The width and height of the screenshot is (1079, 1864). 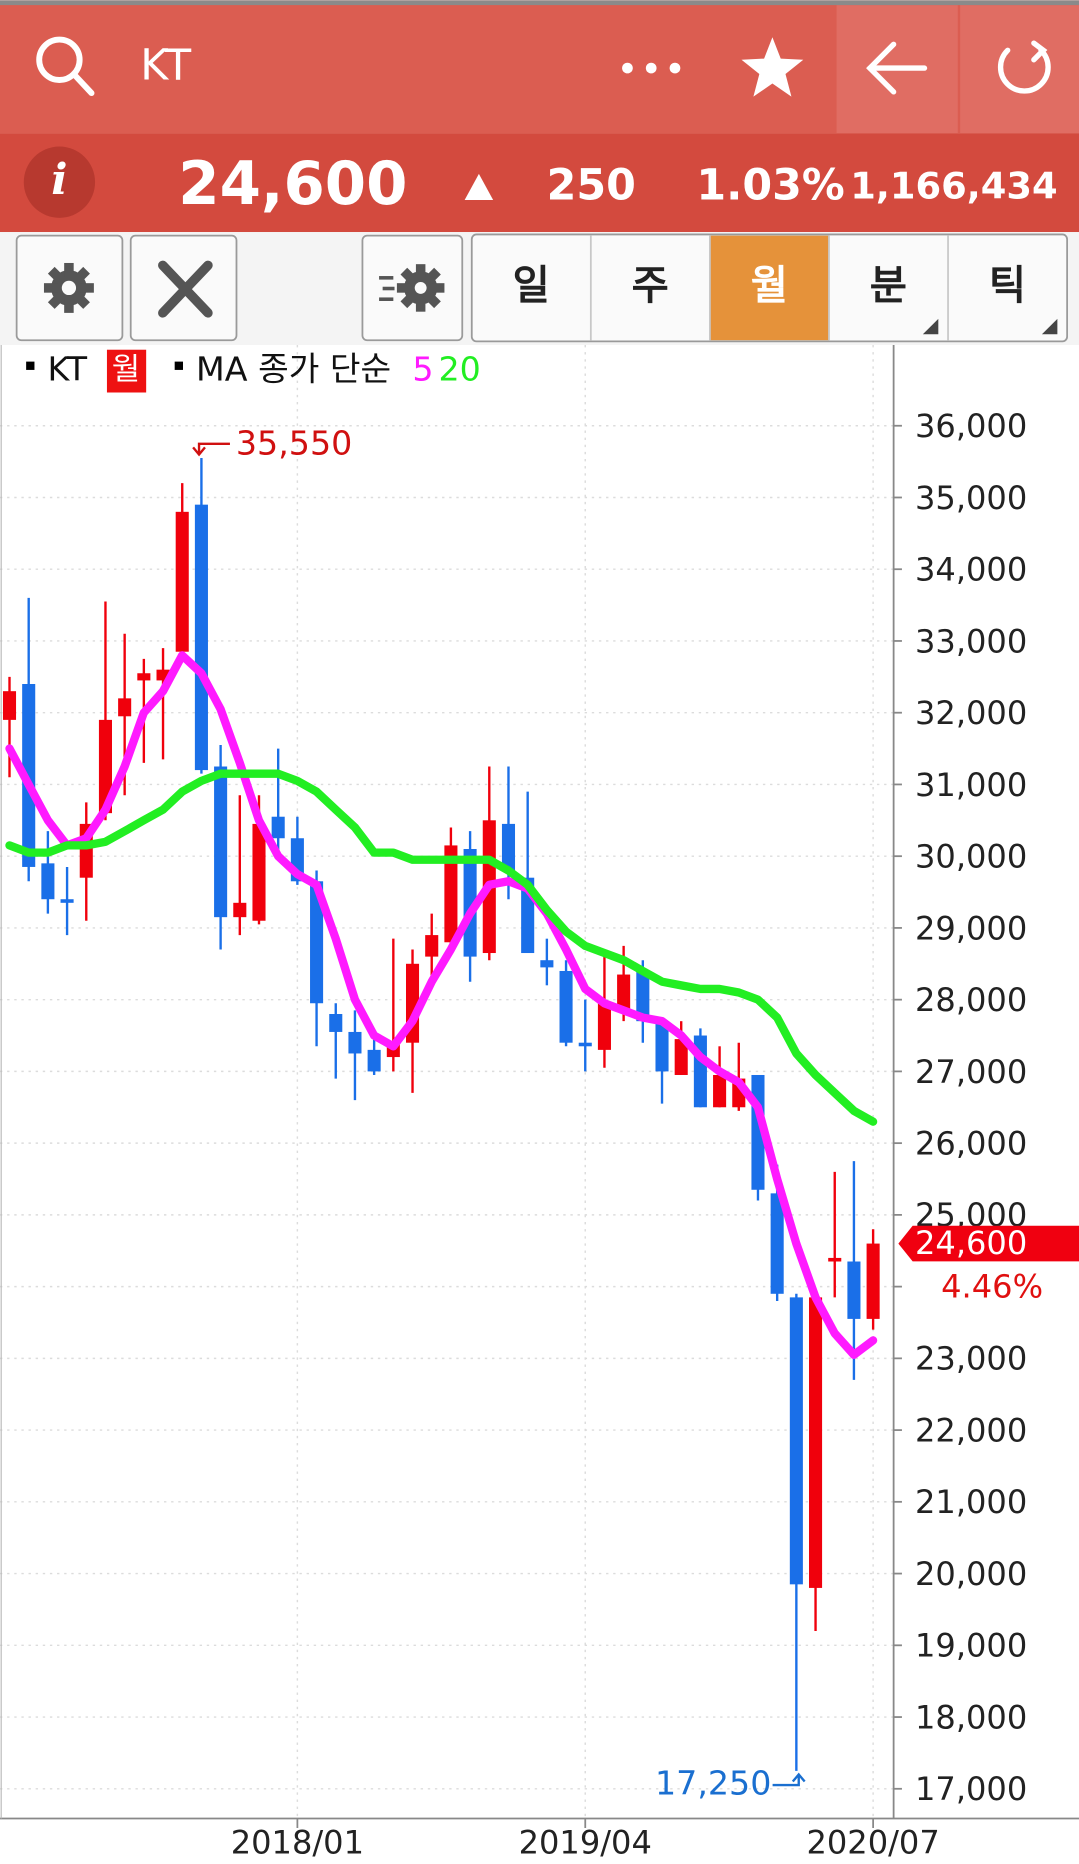 I want to click on tab-label: 틱, so click(x=1007, y=285).